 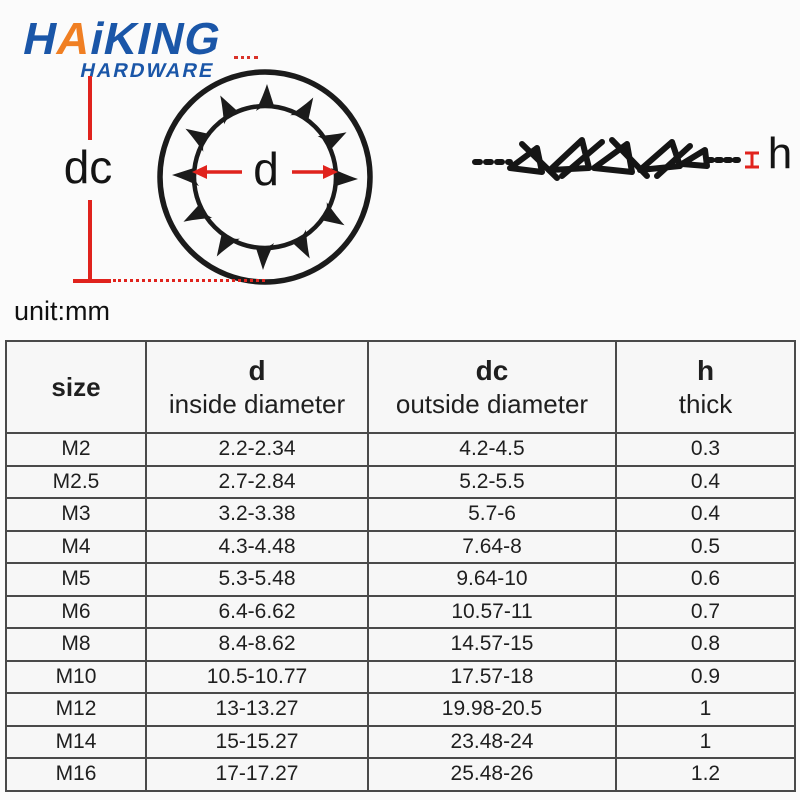 I want to click on table-cell: 0.5, so click(x=705, y=546).